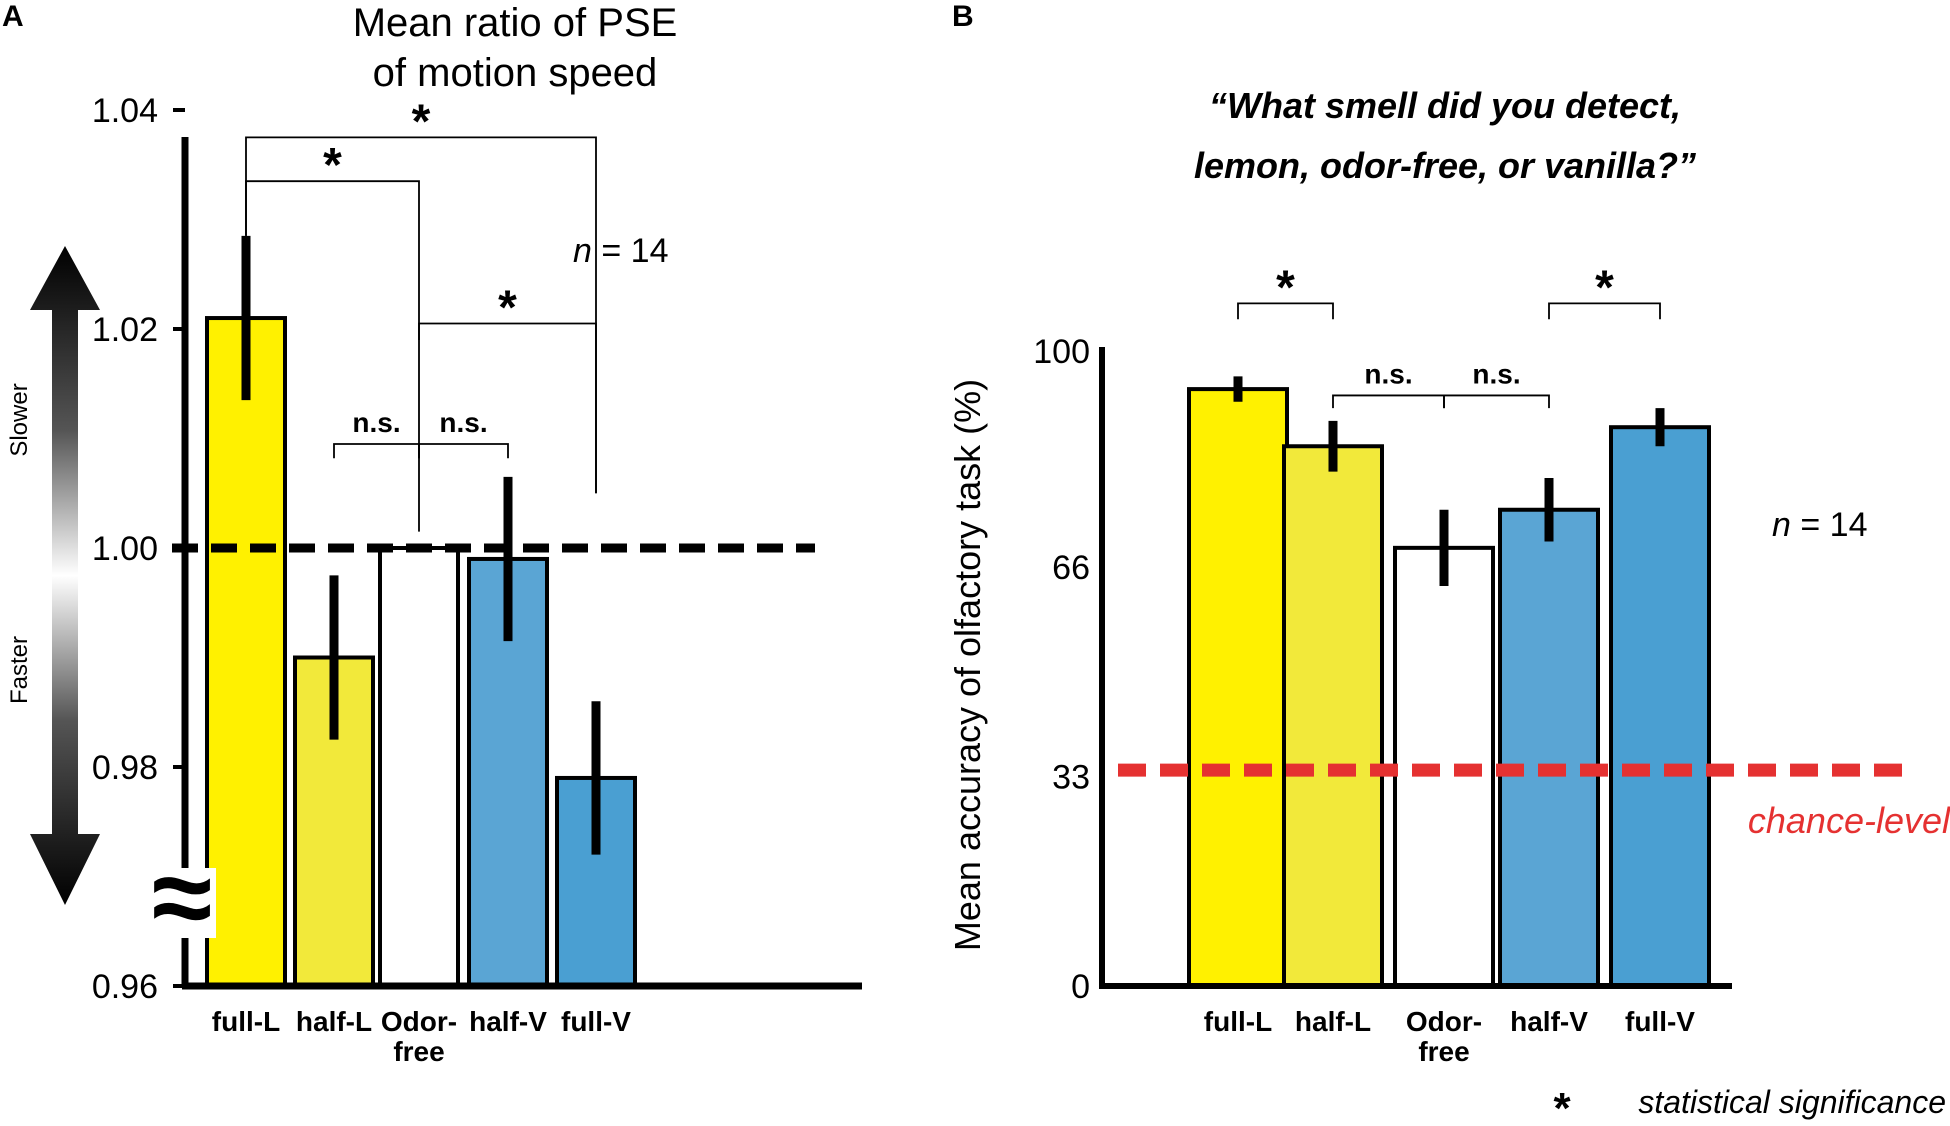 This screenshot has width=1950, height=1126. What do you see at coordinates (1792, 1102) in the screenshot?
I see `footnote-text: statistical significance` at bounding box center [1792, 1102].